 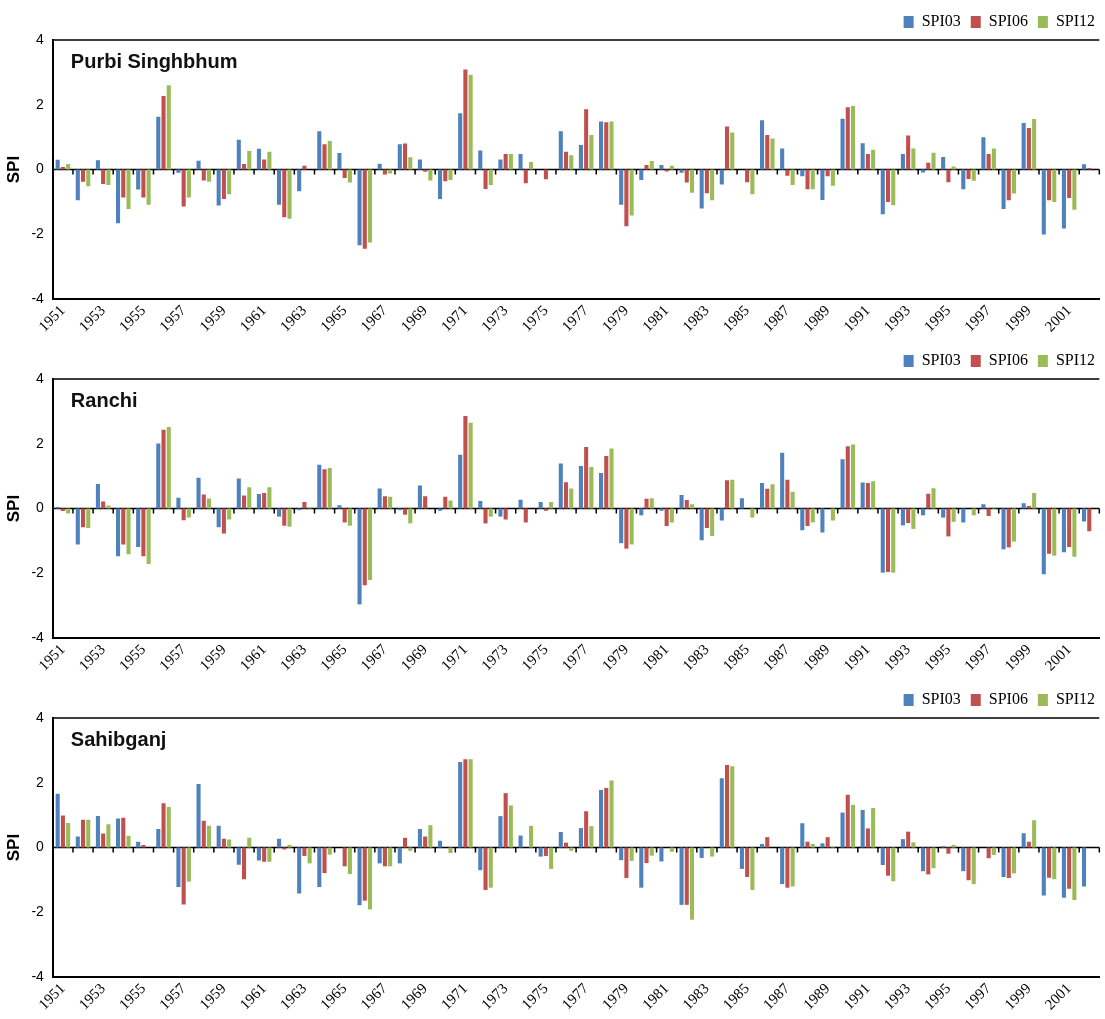 I want to click on text: Purbi Singhbhum, so click(x=154, y=60).